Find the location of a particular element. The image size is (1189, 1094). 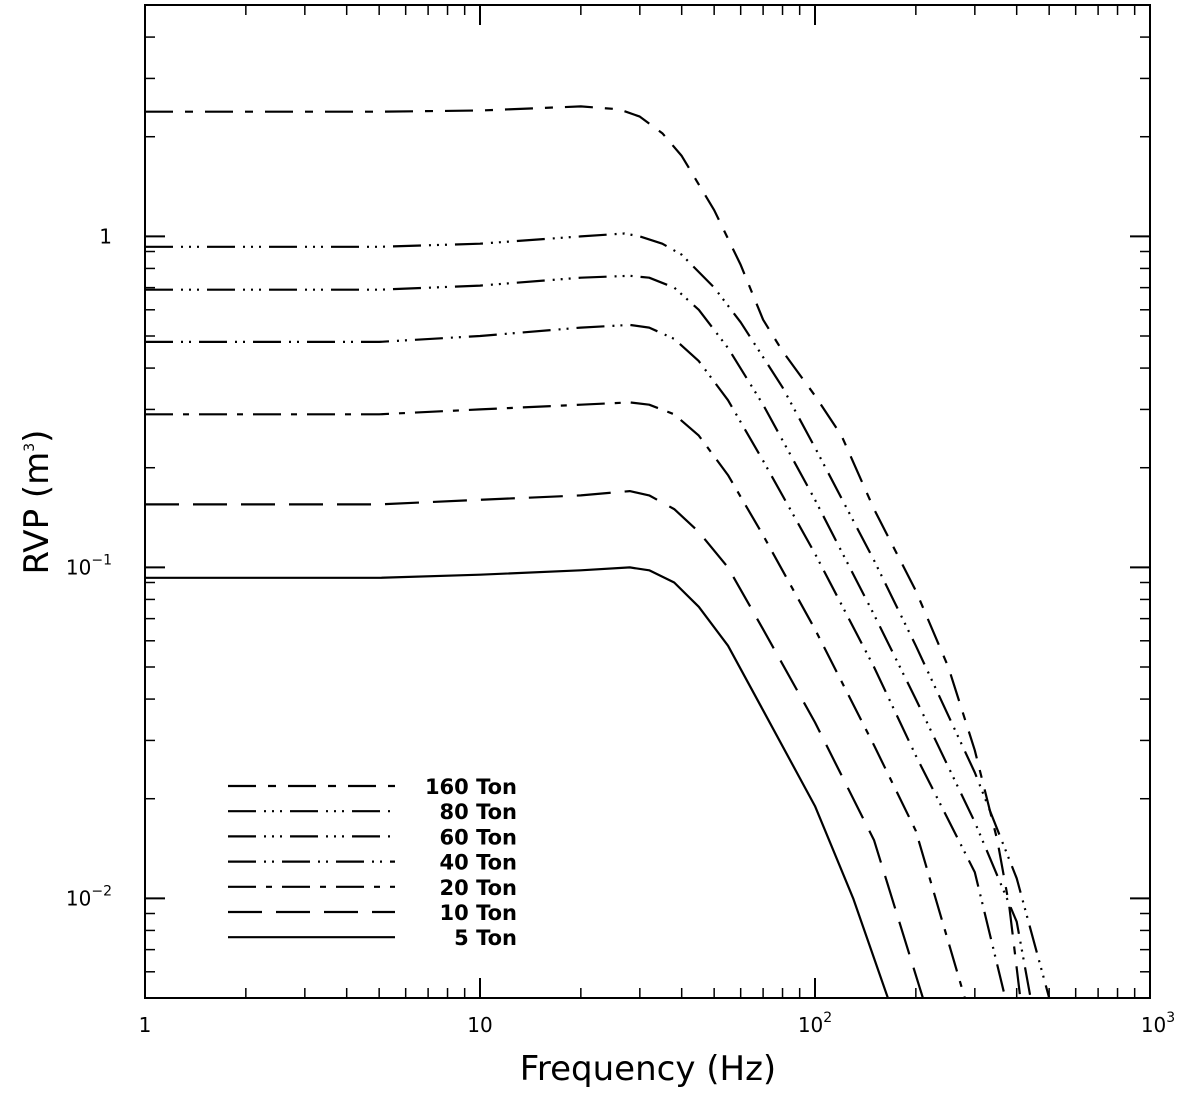

y-axis-label: RVP (m3) is located at coordinates (37, 502).